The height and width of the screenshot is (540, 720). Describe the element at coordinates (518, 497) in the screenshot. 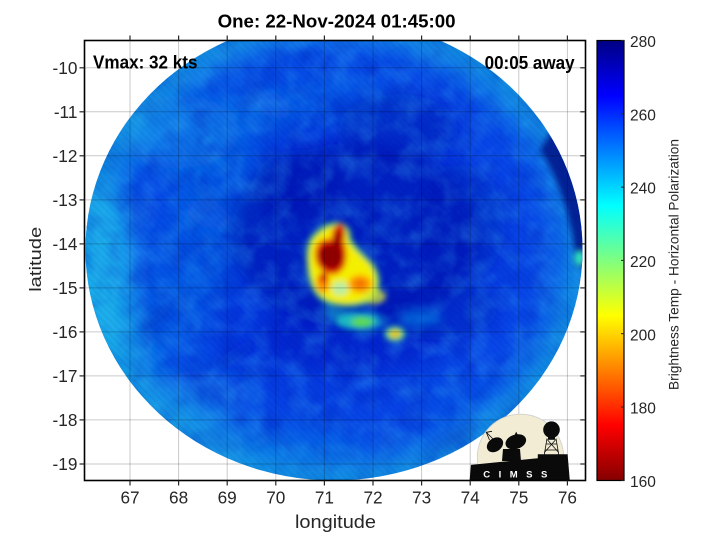

I see `svg-text: 75` at that location.